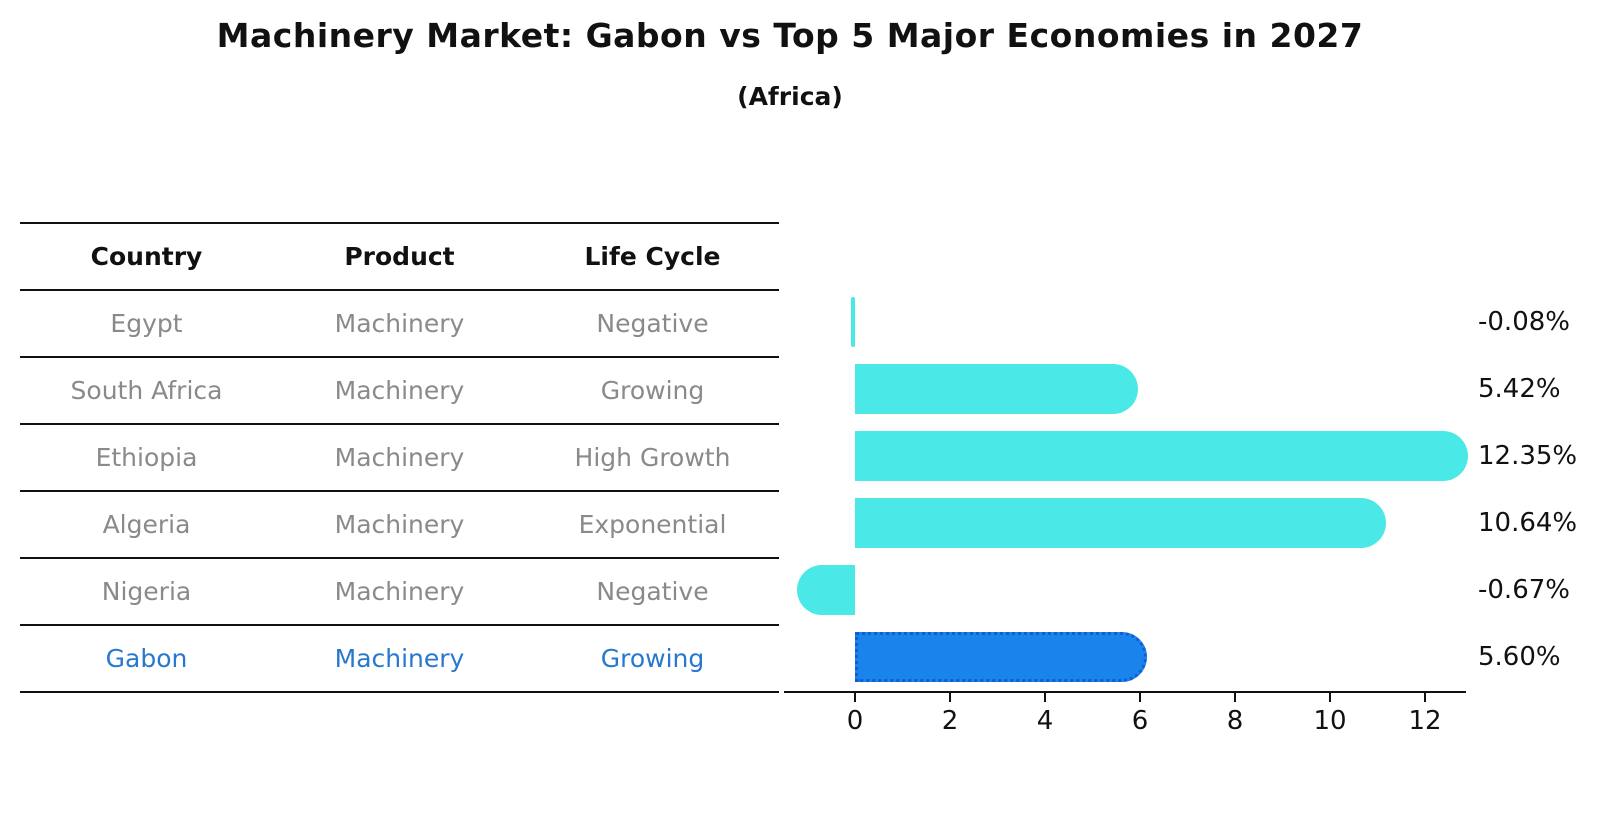  Describe the element at coordinates (652, 256) in the screenshot. I see `column-header-life-cycle: Life Cycle` at that location.